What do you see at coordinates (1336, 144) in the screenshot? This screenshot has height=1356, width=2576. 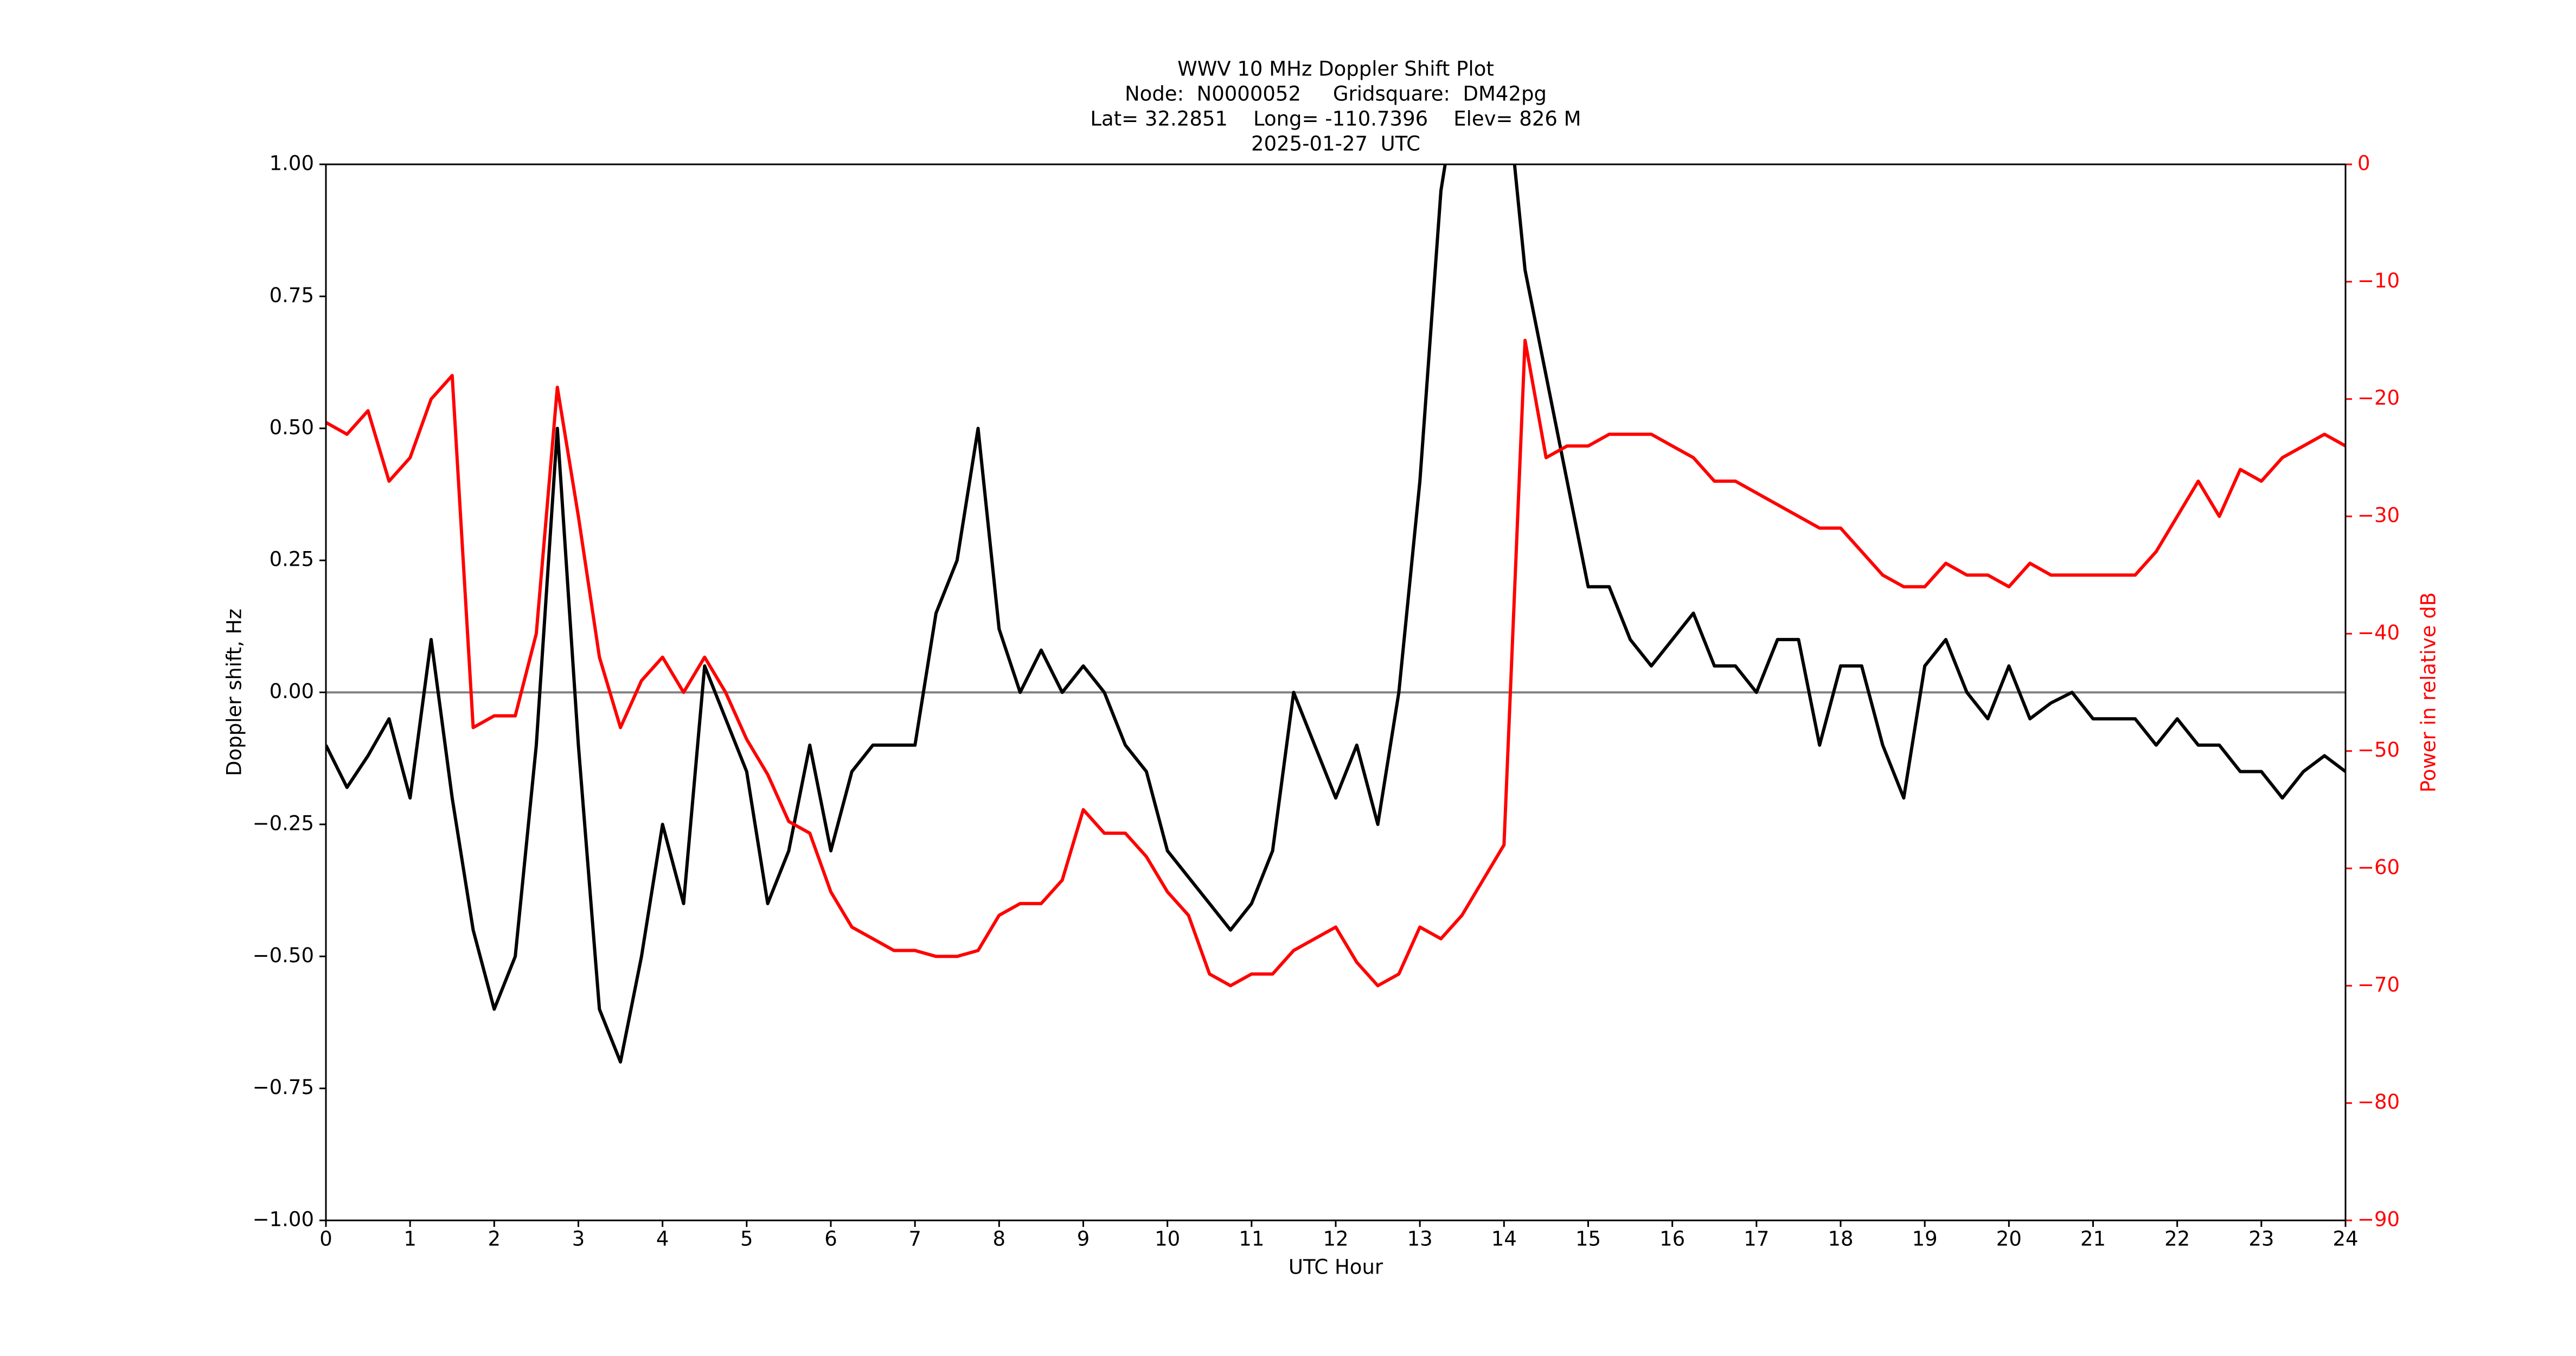 I see `chart-title: 2025-01-27 UTC` at bounding box center [1336, 144].